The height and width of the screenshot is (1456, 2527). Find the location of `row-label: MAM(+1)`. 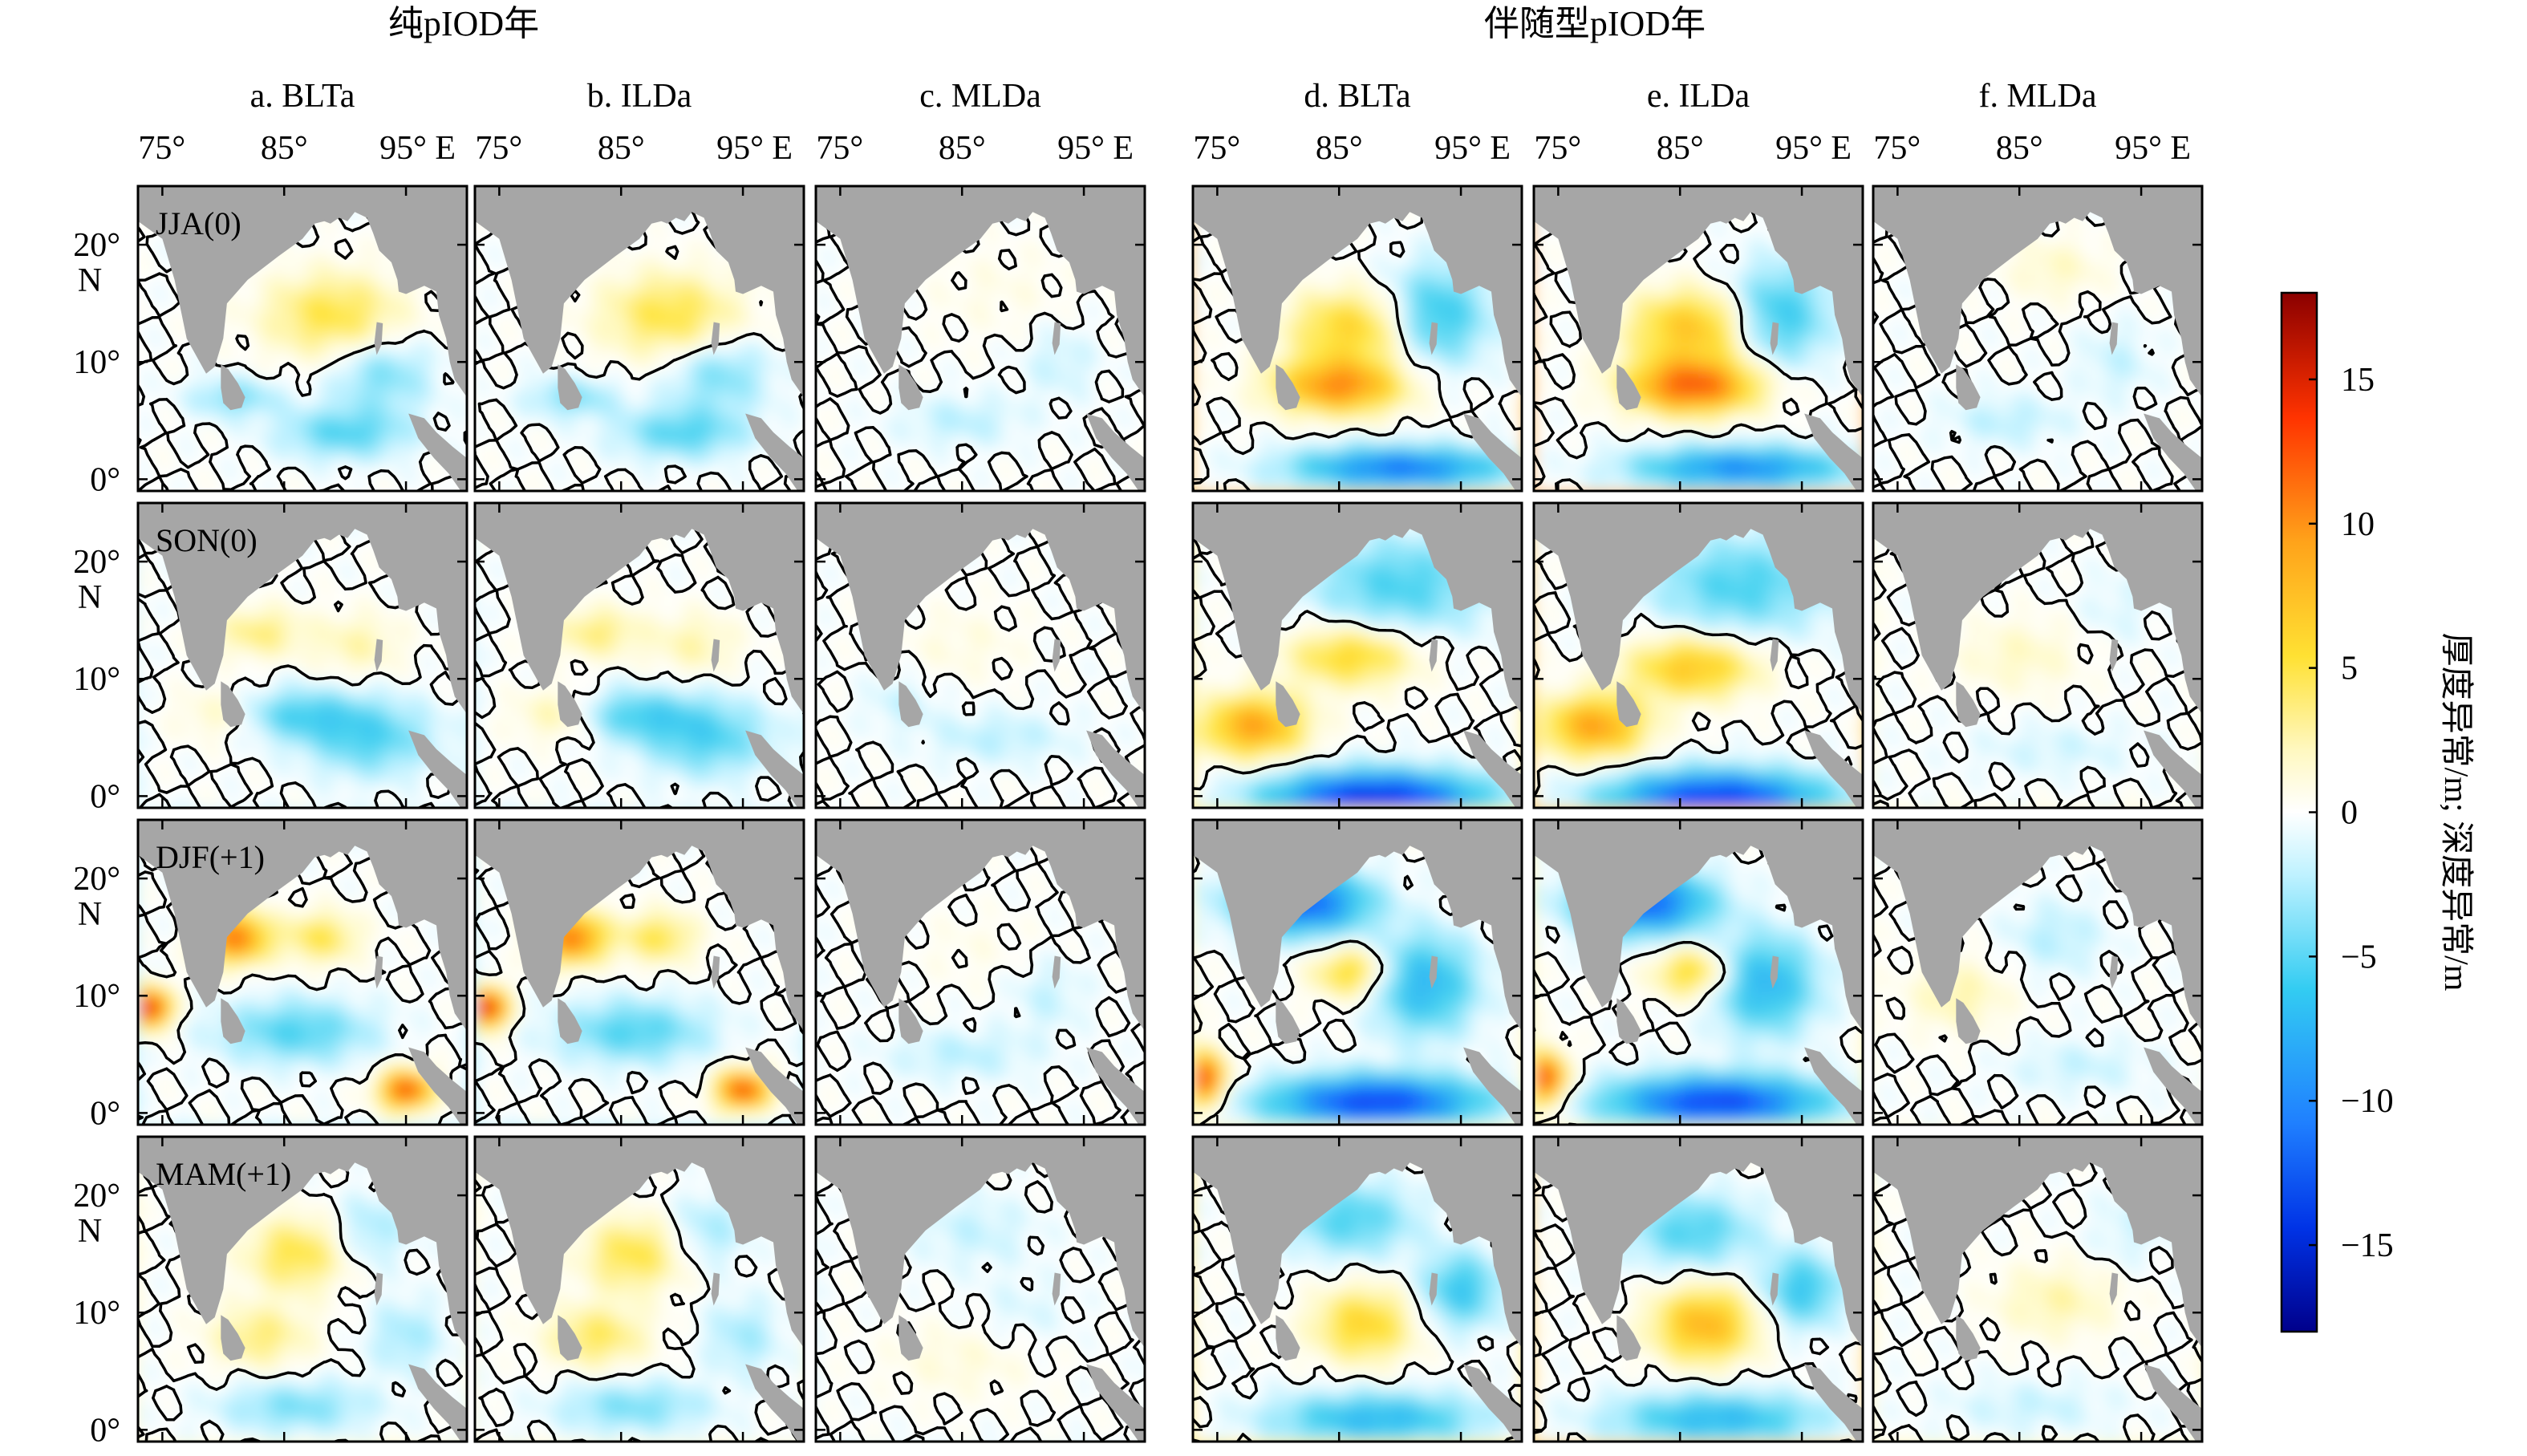

row-label: MAM(+1) is located at coordinates (223, 1174).